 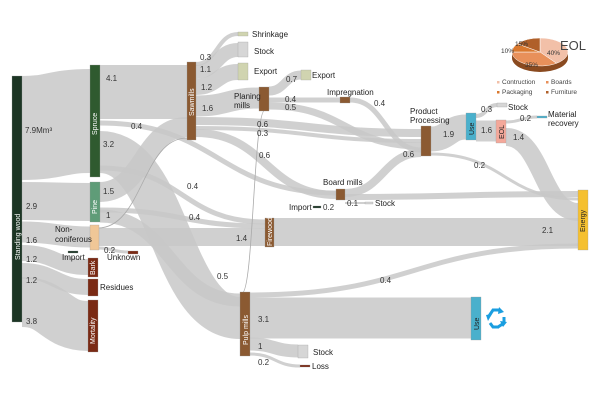 I want to click on value-nonconif-fire: 1.4, so click(x=242, y=238).